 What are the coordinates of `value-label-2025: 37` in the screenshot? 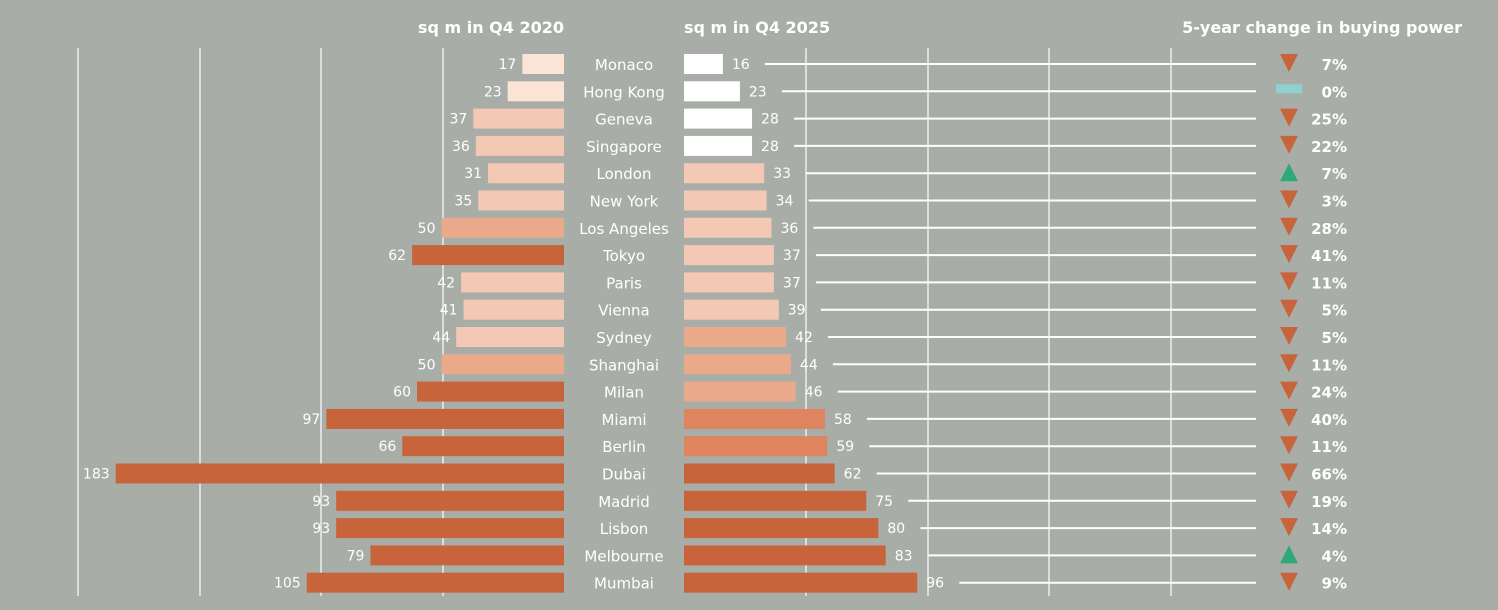 It's located at (792, 256).